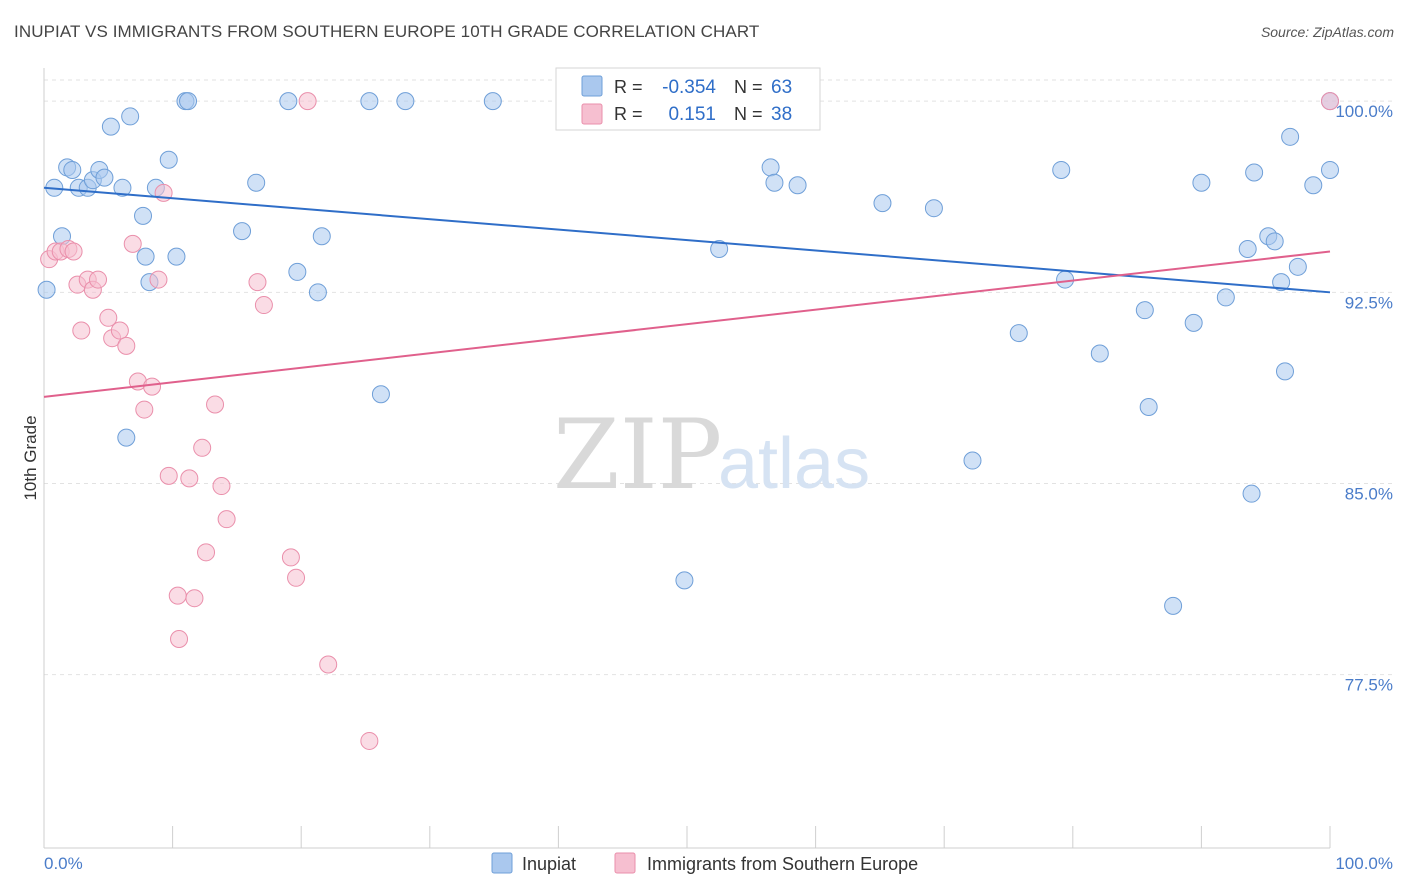 The width and height of the screenshot is (1406, 892). I want to click on x-tick-marks, so click(687, 837).